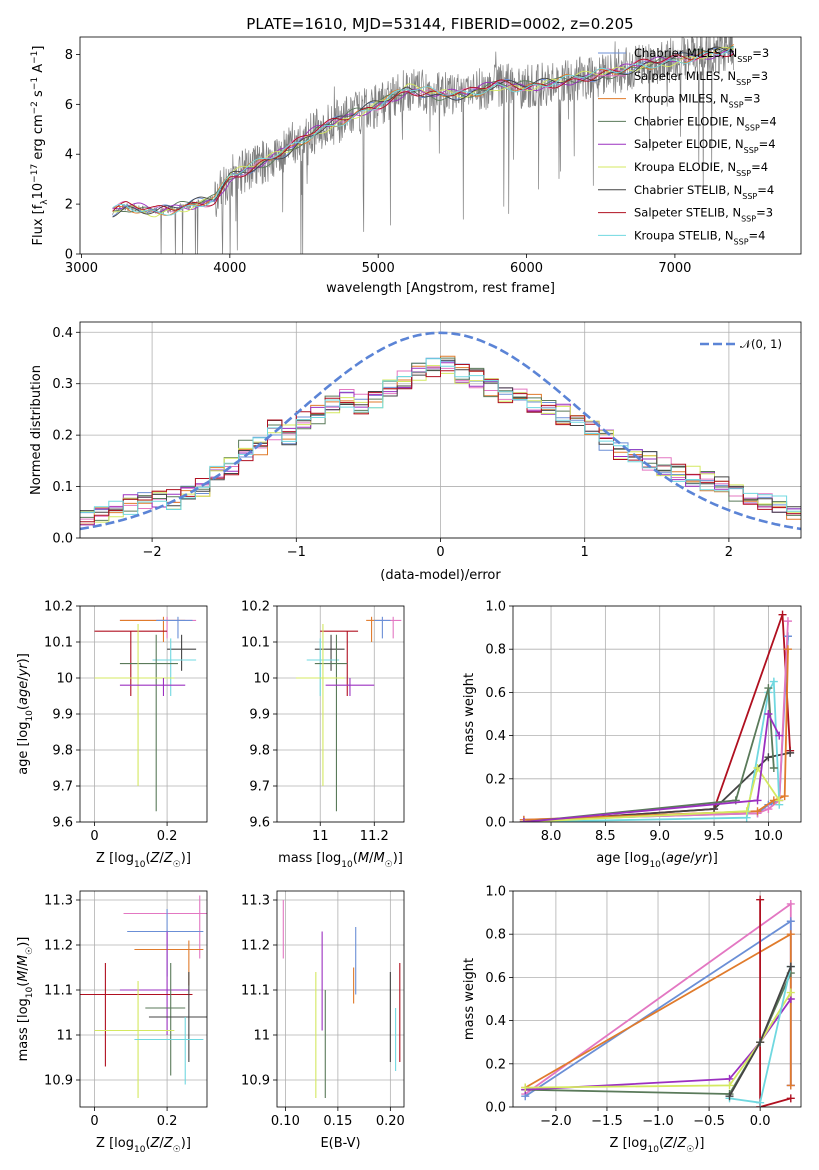 This screenshot has width=819, height=1170. Describe the element at coordinates (58, 1081) in the screenshot. I see `y-tick-label: 10.9` at that location.